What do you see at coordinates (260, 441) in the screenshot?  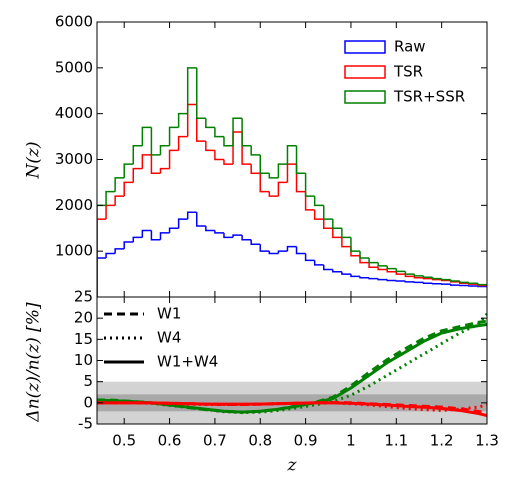 I see `x-tick-label: 0.8` at bounding box center [260, 441].